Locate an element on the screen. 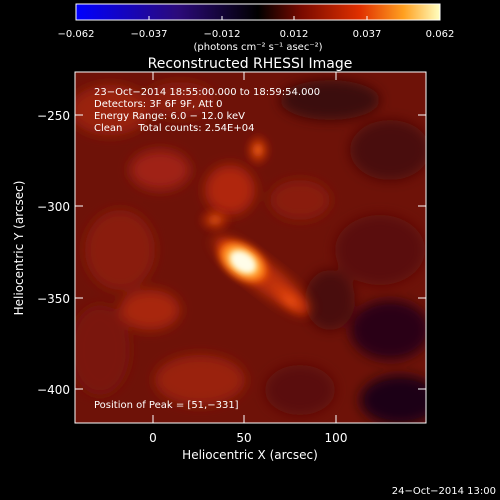  colorbar-ticks is located at coordinates (258, 18).